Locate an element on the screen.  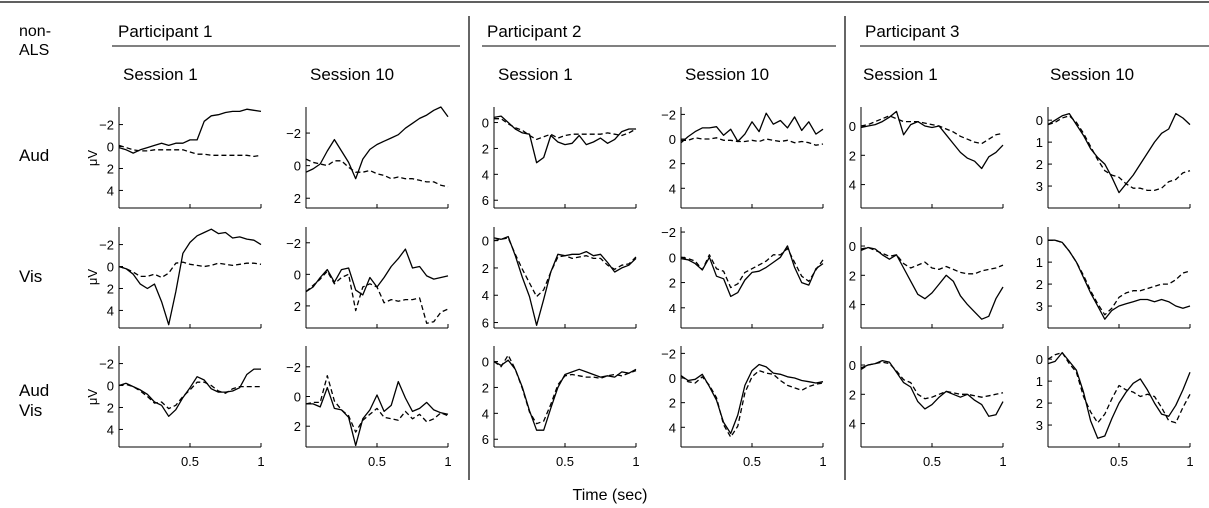
erp-panel: 0 1 2 3 0.5 1 is located at coordinates (1115, 407).